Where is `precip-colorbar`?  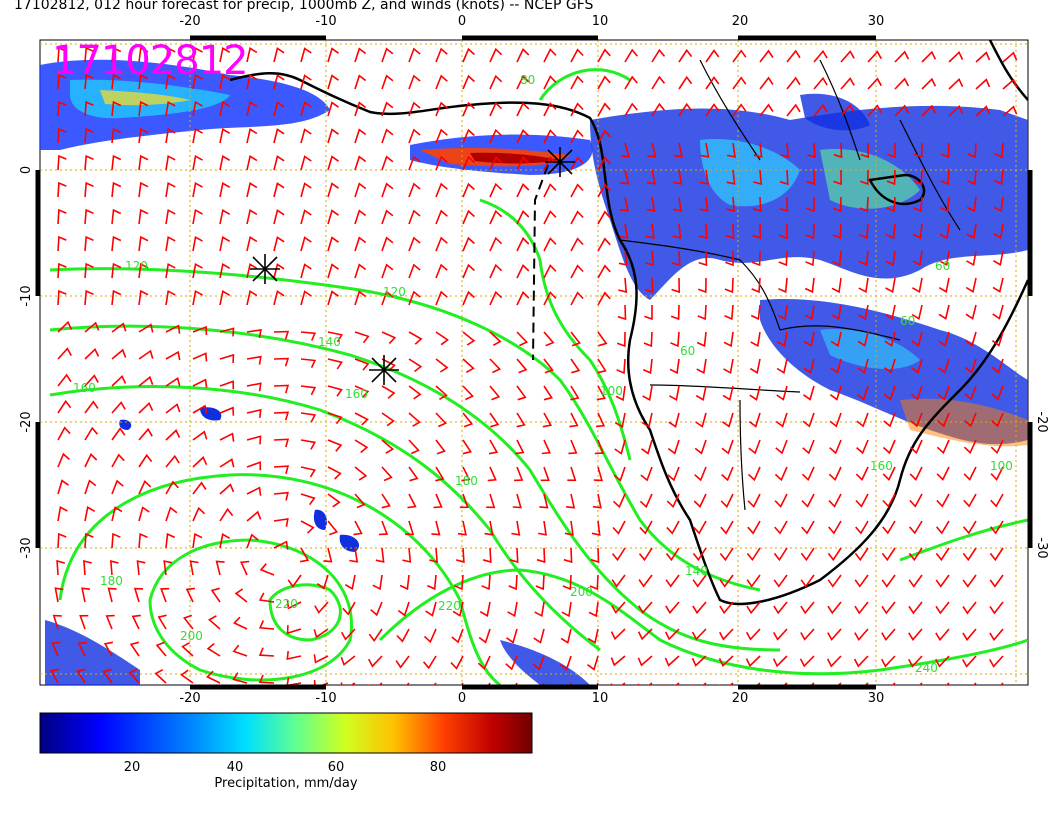 precip-colorbar is located at coordinates (286, 733).